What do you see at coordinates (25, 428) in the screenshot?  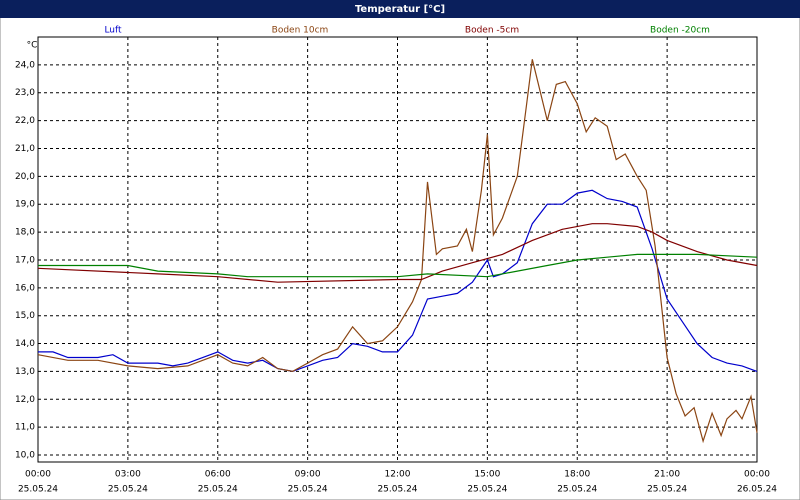 I see `y-tick-label: 11,0` at bounding box center [25, 428].